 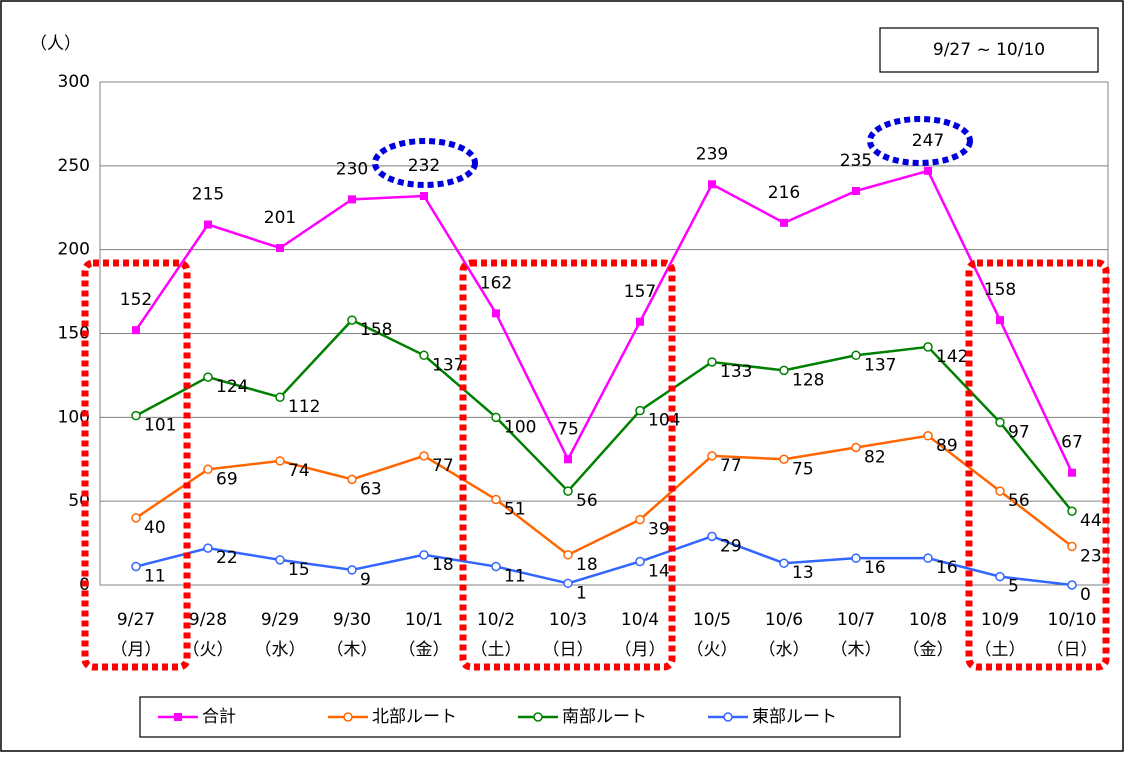 I want to click on data-label: 16, so click(x=947, y=568).